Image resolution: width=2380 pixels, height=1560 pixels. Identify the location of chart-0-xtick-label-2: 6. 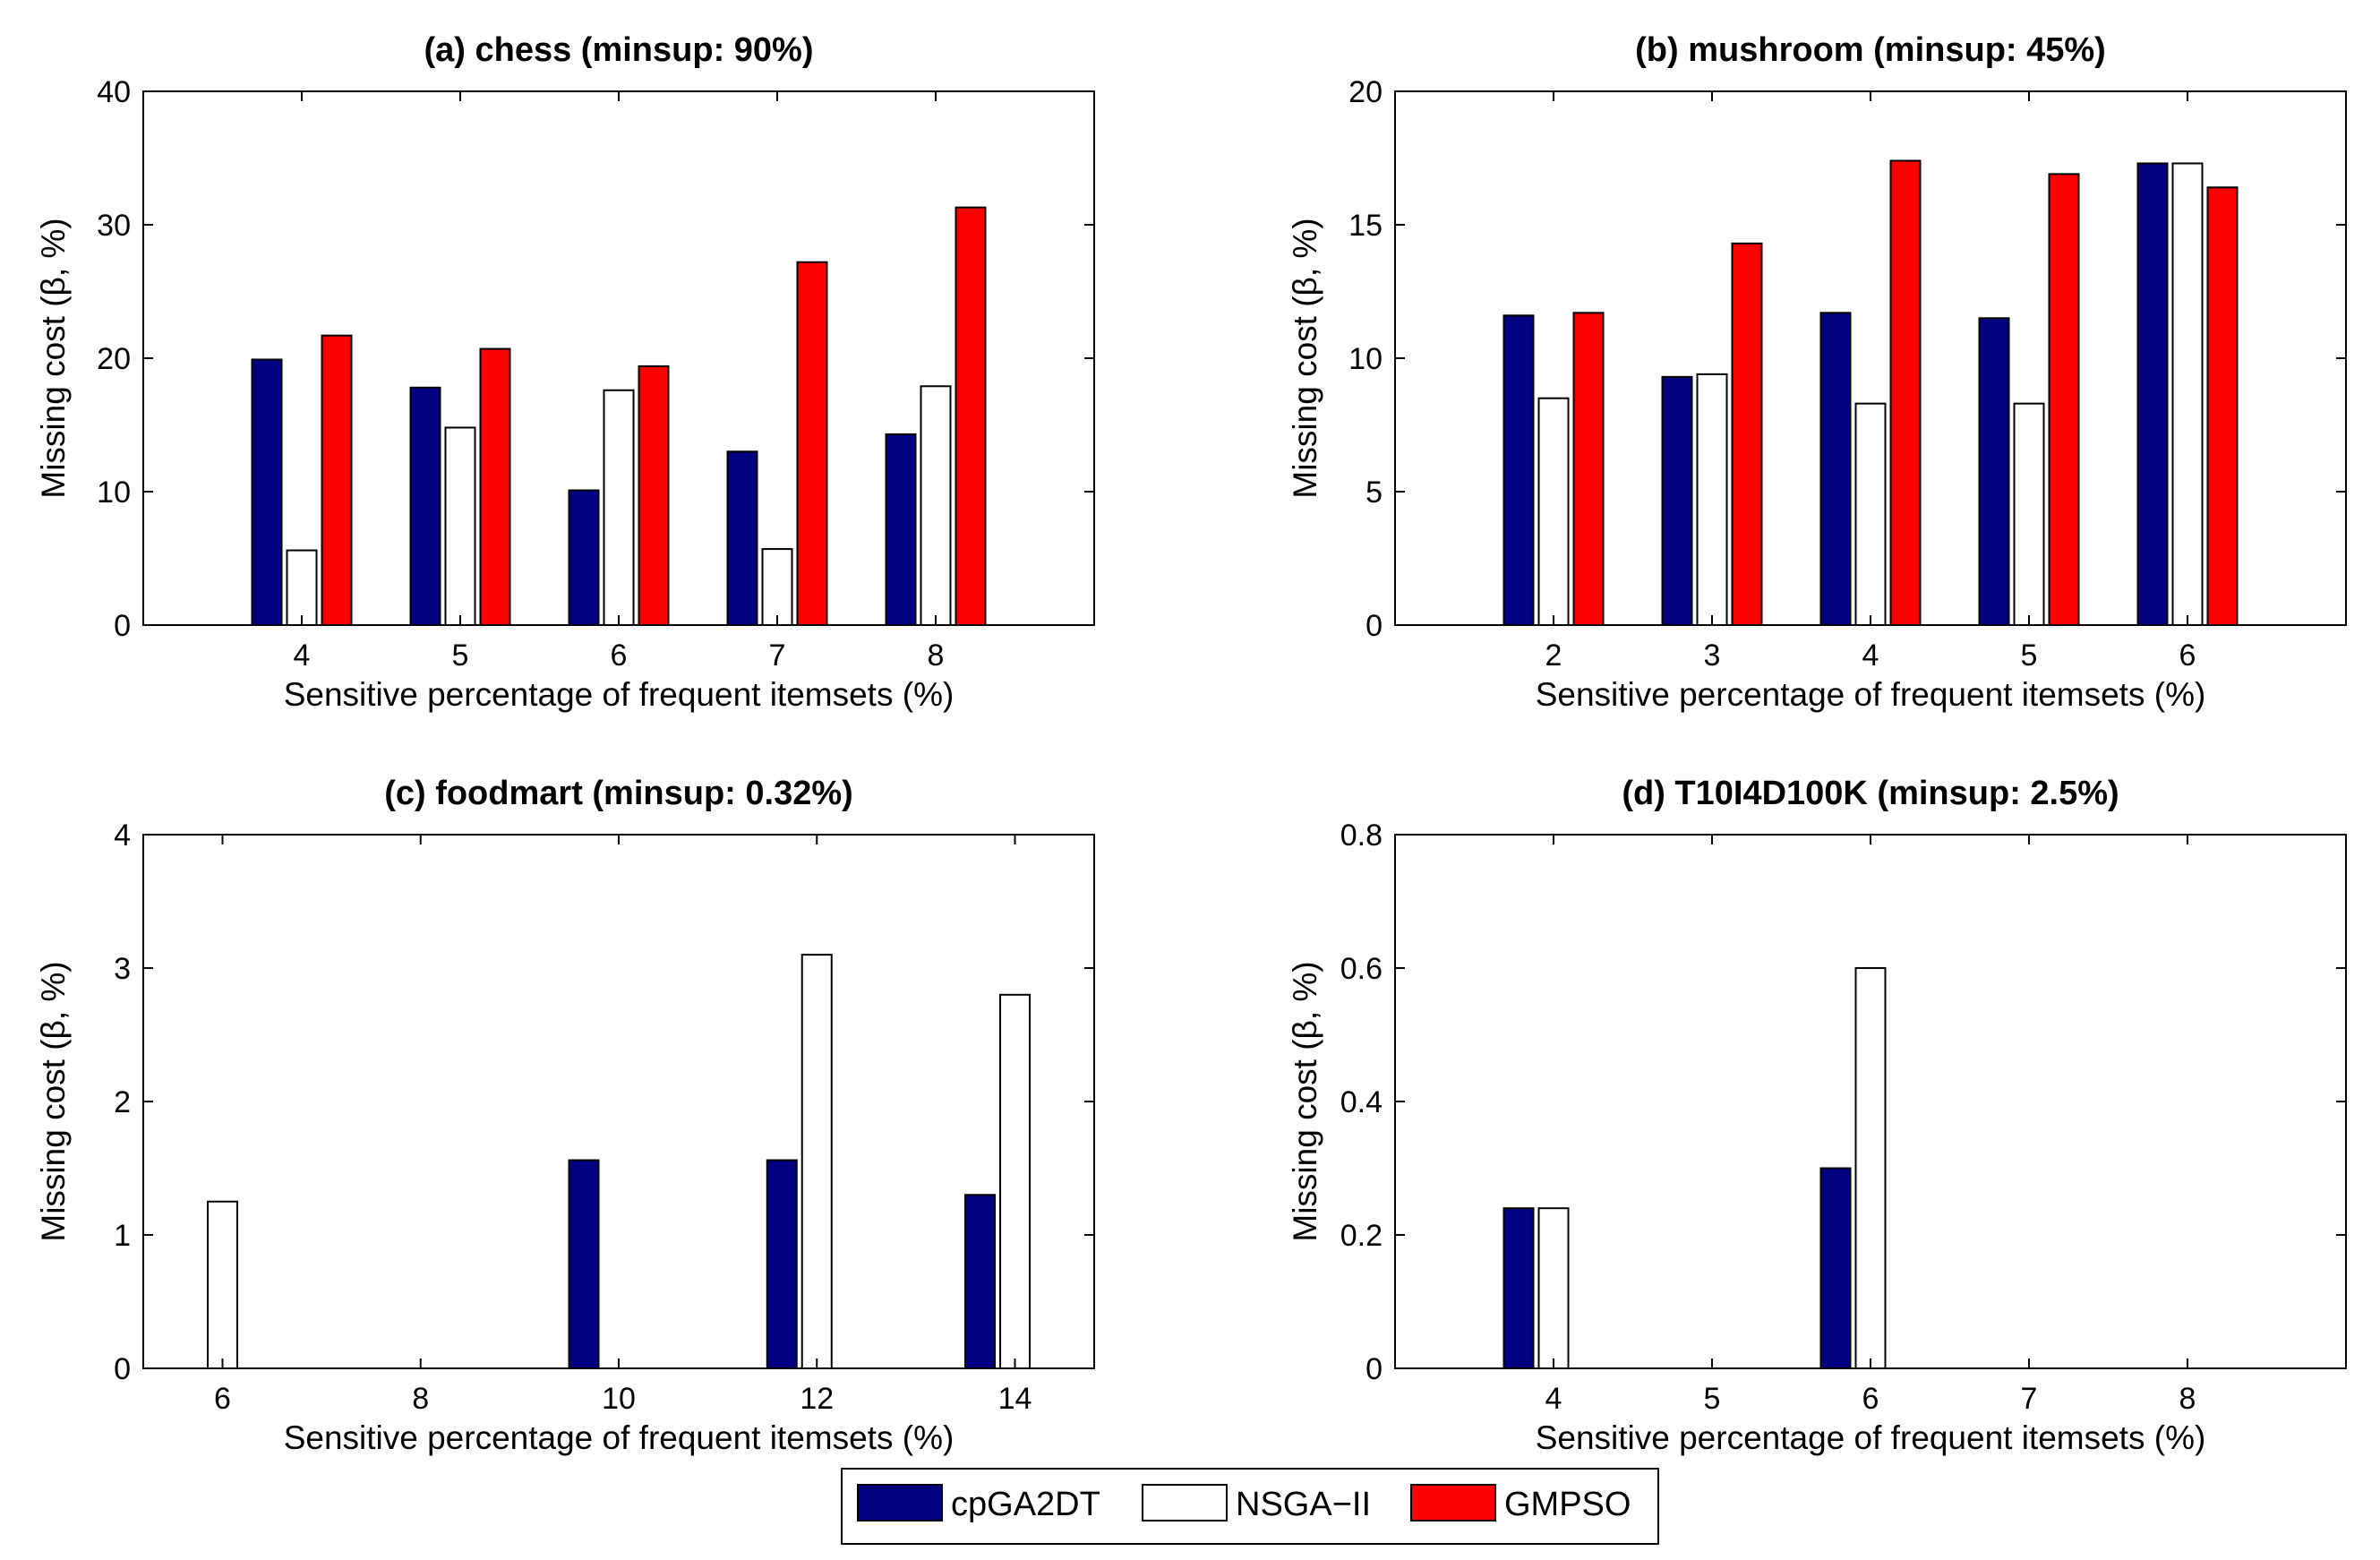
(619, 656).